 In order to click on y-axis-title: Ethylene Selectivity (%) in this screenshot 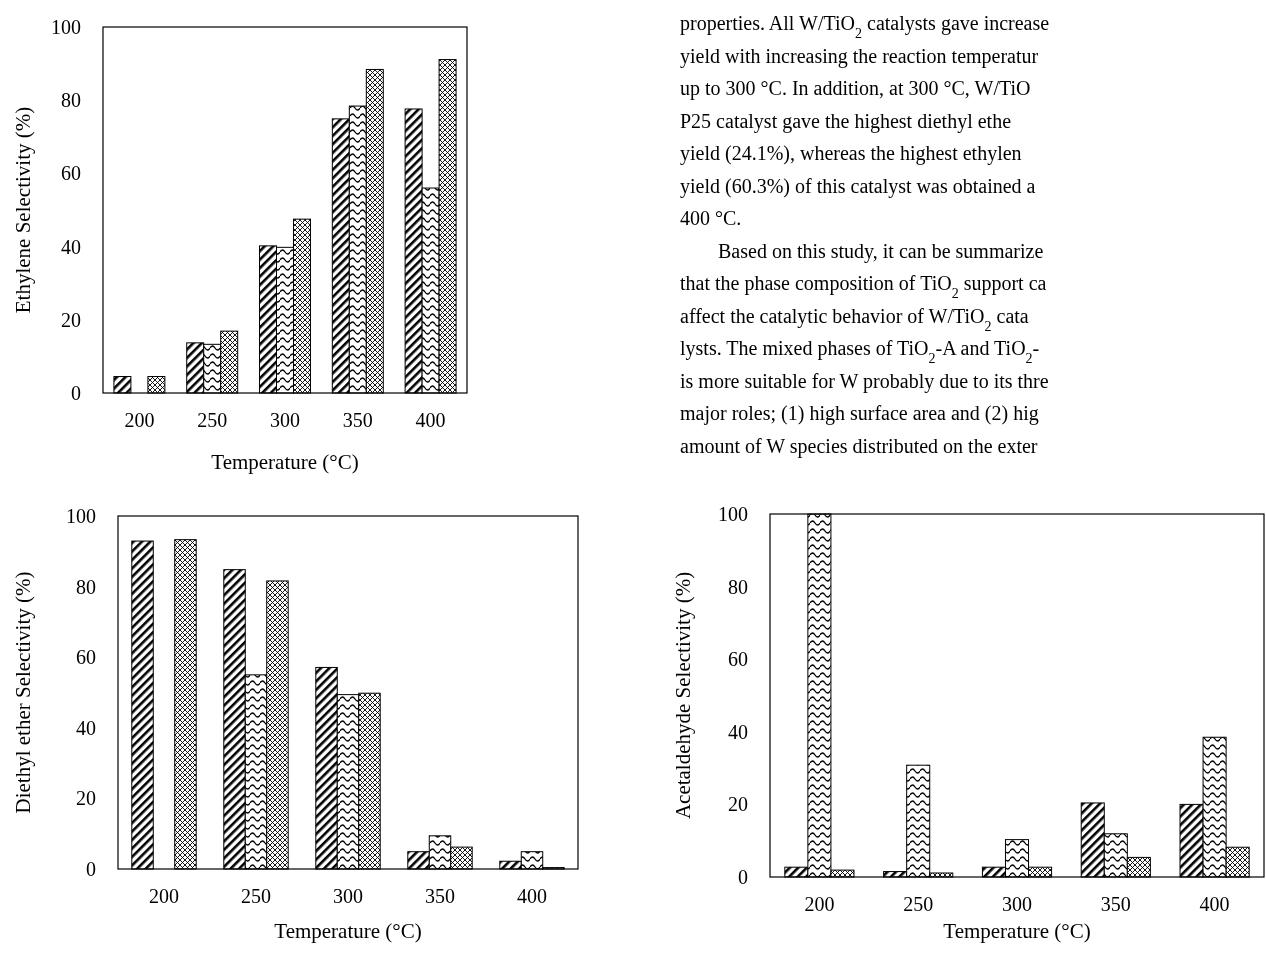, I will do `click(23, 210)`.